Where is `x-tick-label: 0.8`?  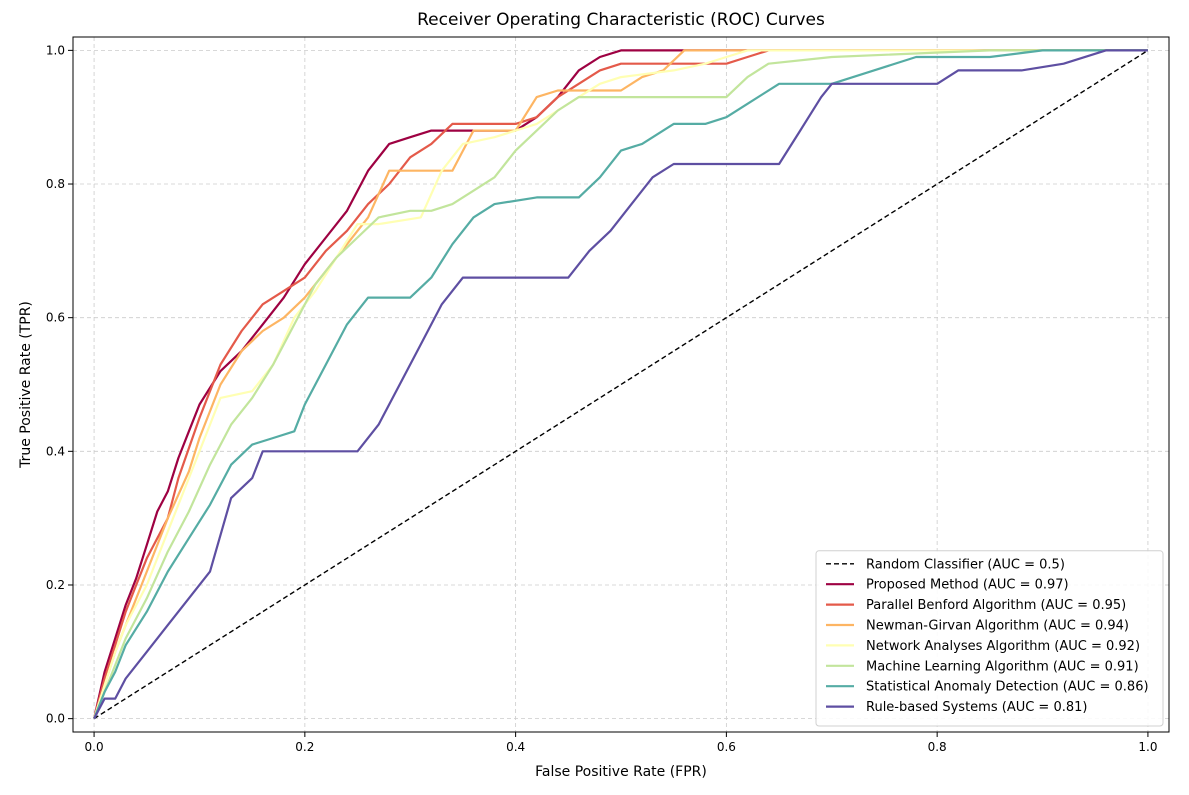
x-tick-label: 0.8 is located at coordinates (937, 747).